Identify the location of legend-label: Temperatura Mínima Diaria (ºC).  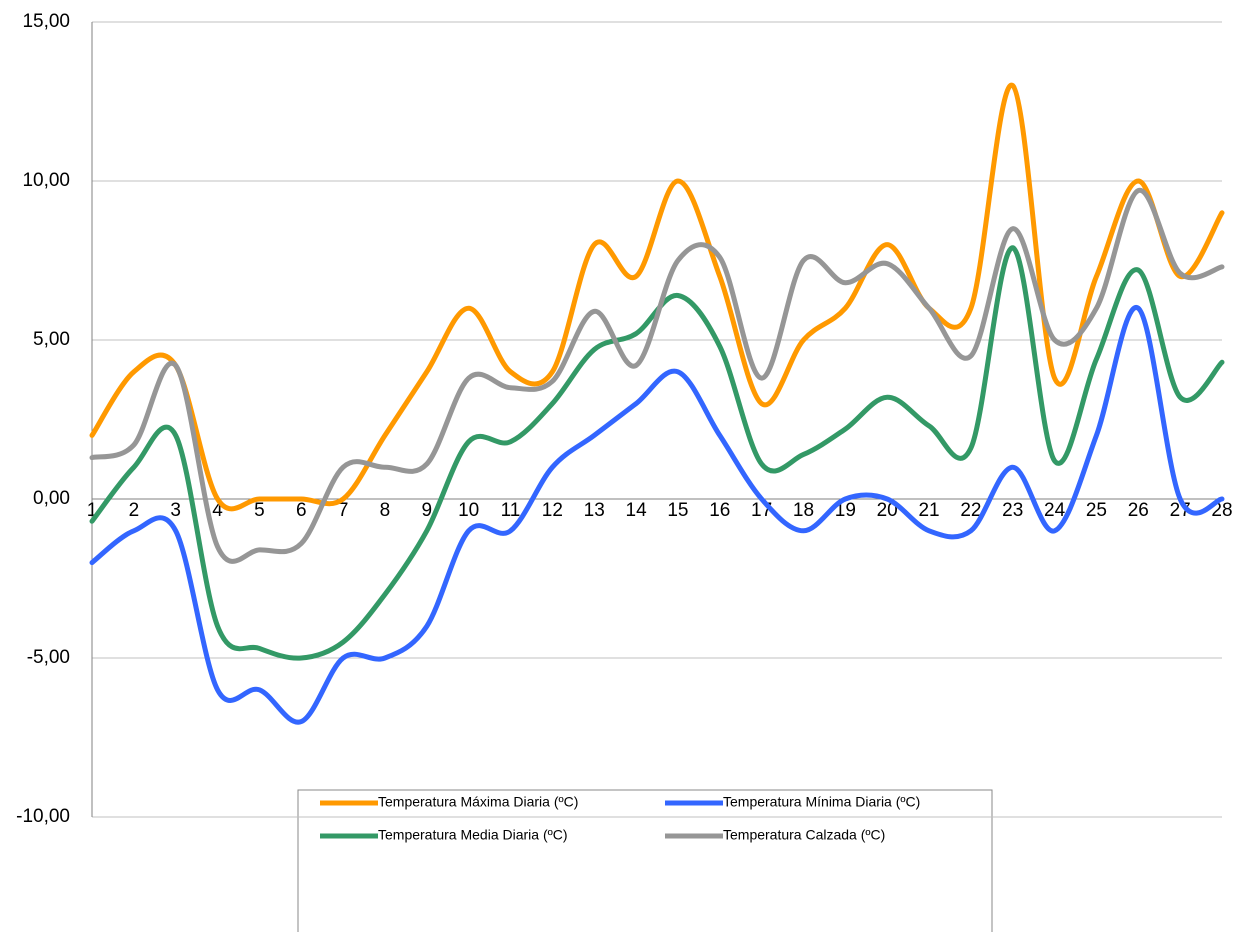
(821, 802).